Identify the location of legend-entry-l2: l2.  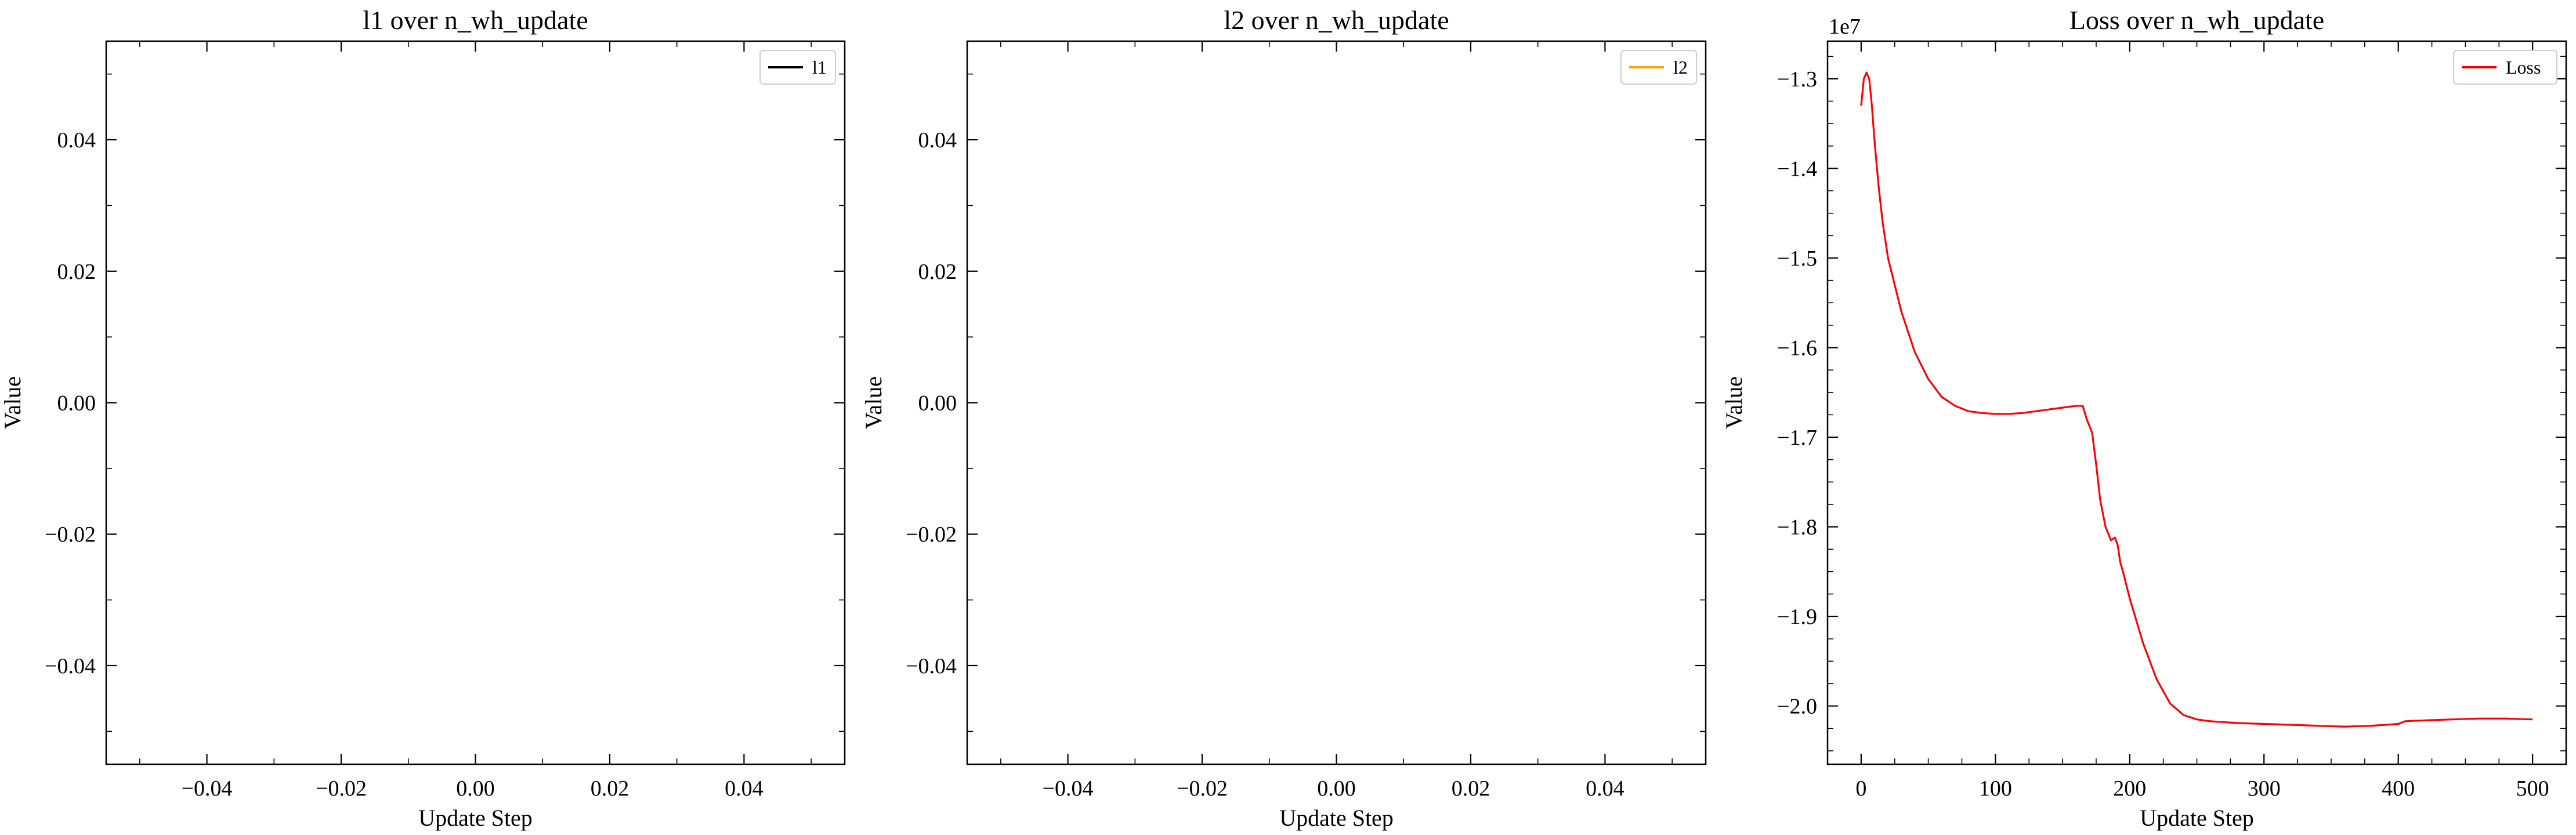
(1680, 68).